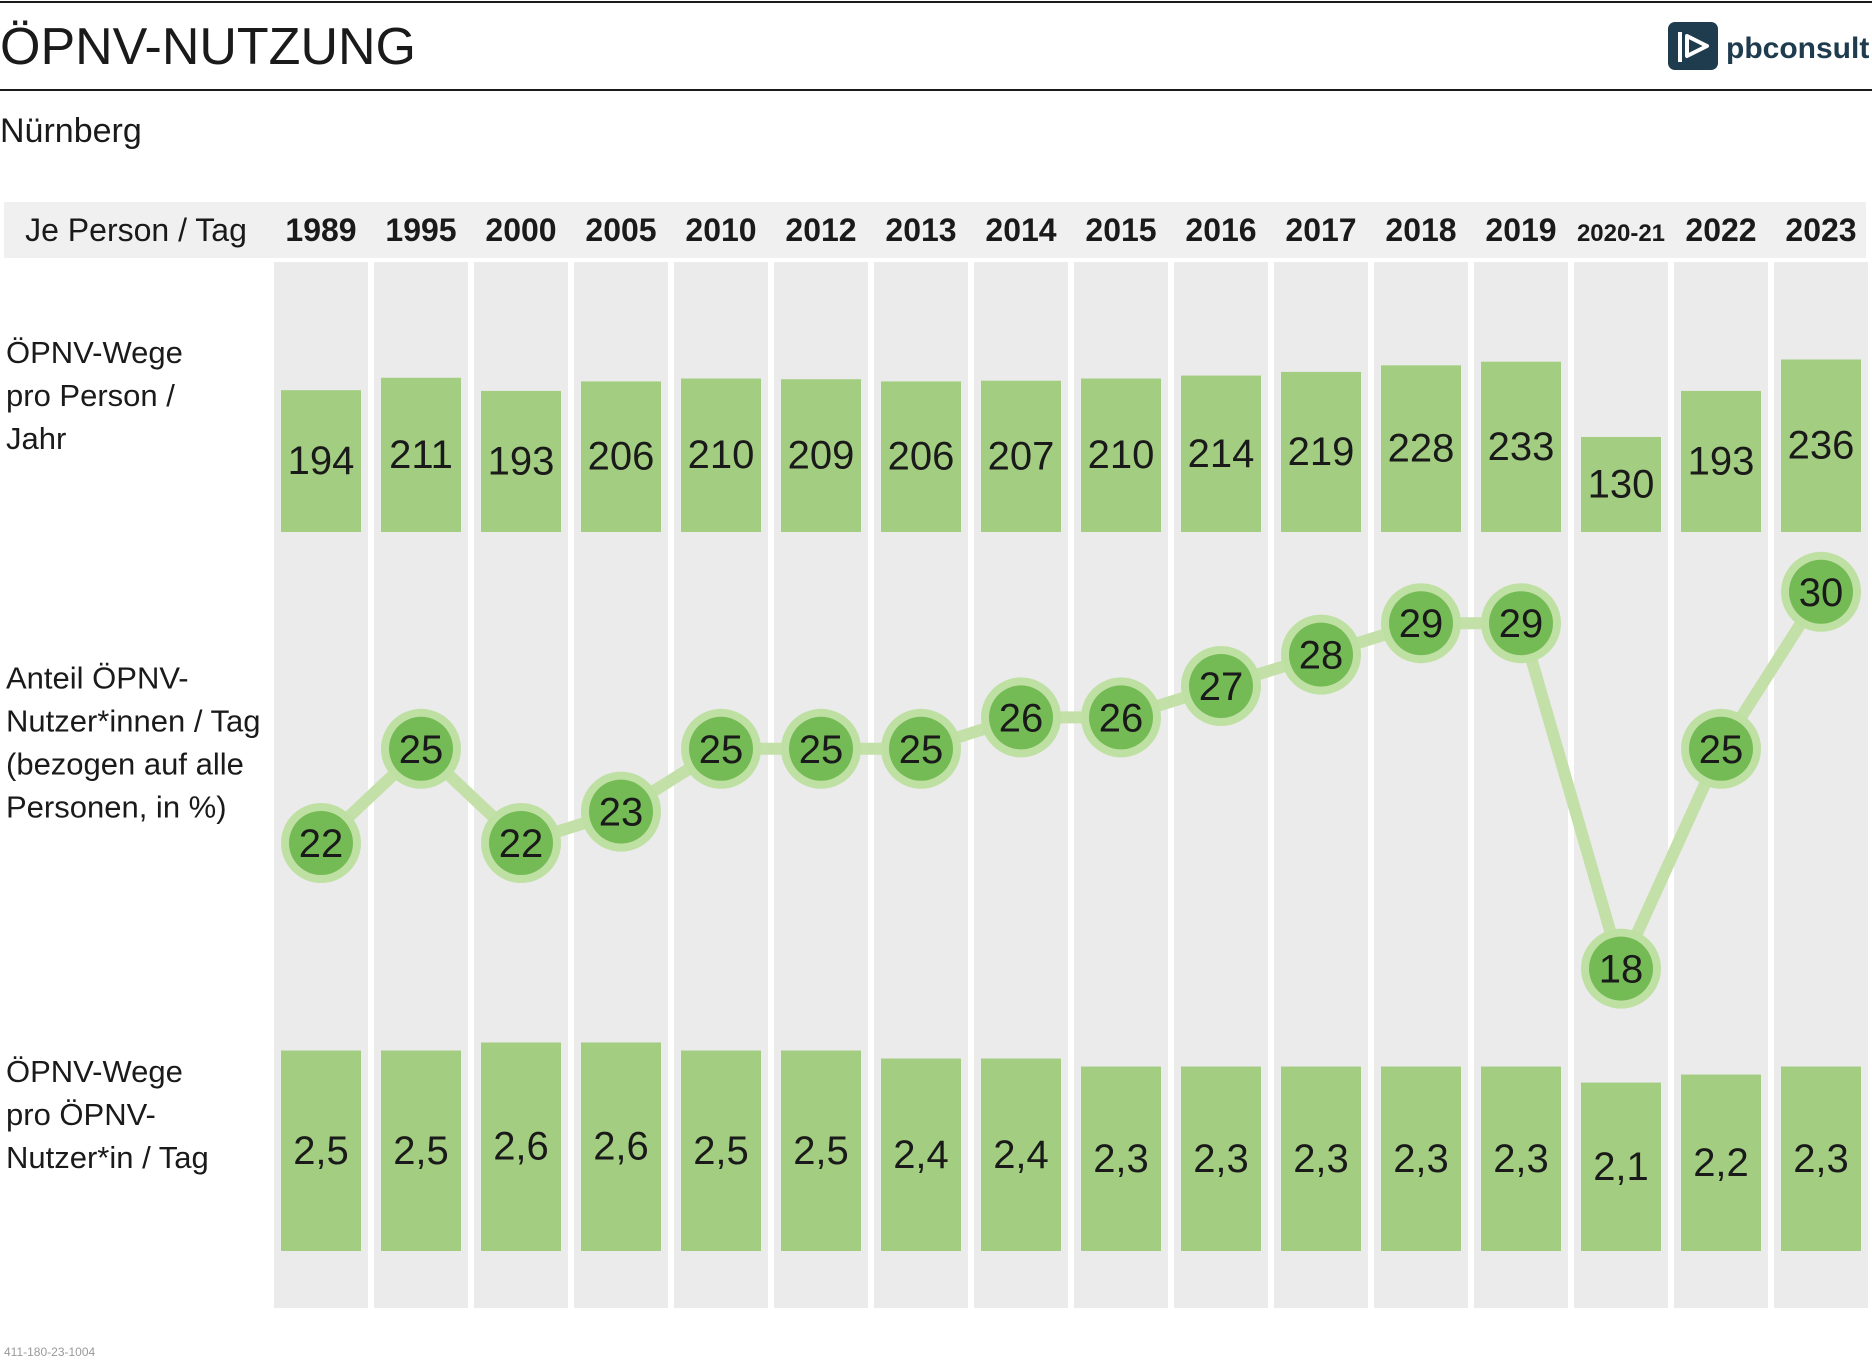 Image resolution: width=1872 pixels, height=1363 pixels. What do you see at coordinates (1220, 230) in the screenshot?
I see `year-label: 2016` at bounding box center [1220, 230].